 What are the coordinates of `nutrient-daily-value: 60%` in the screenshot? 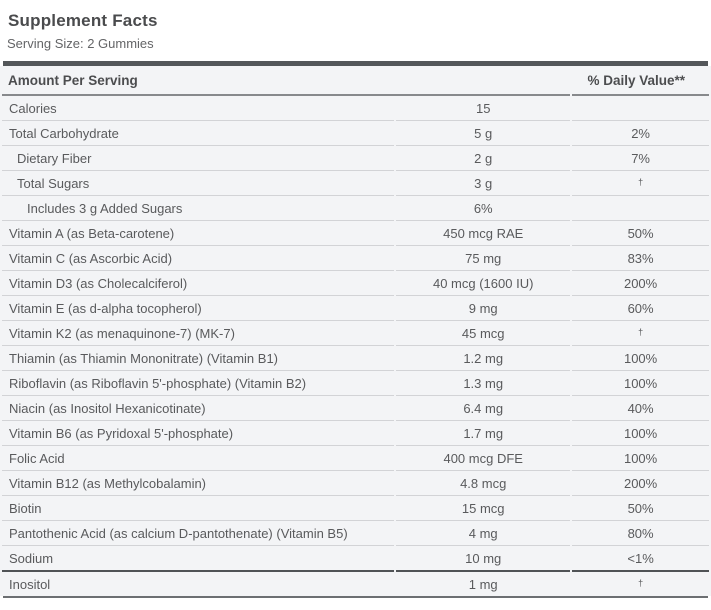 It's located at (640, 308).